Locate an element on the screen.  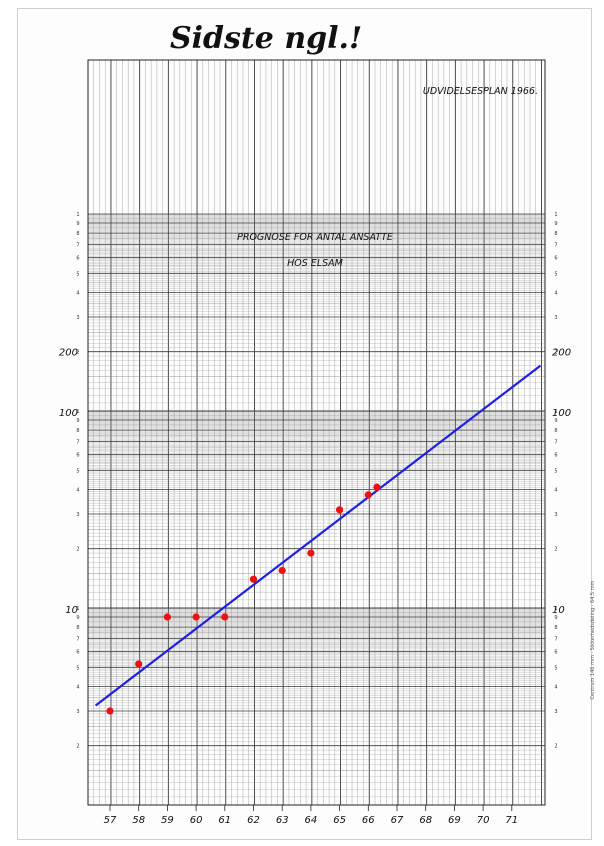
y-tick-label-right: 100 is located at coordinates (561, 413).